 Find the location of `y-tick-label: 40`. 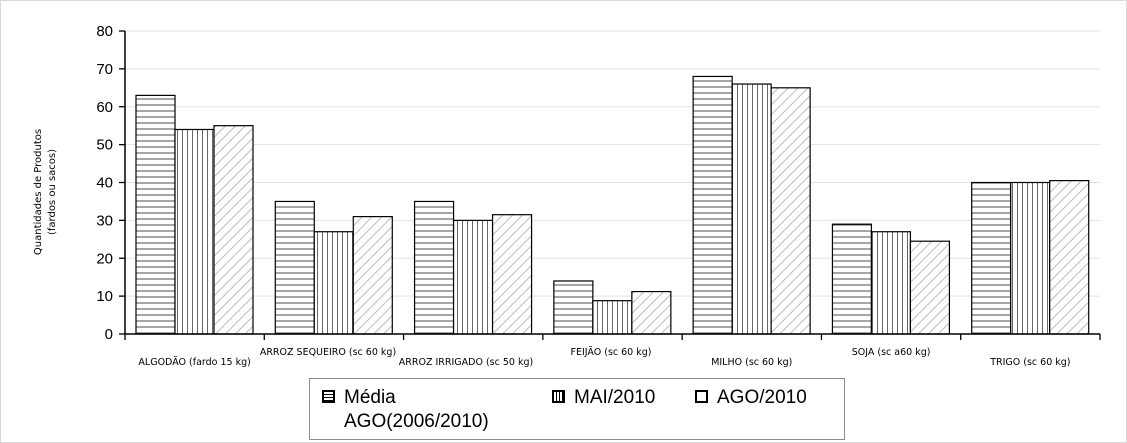

y-tick-label: 40 is located at coordinates (104, 183).